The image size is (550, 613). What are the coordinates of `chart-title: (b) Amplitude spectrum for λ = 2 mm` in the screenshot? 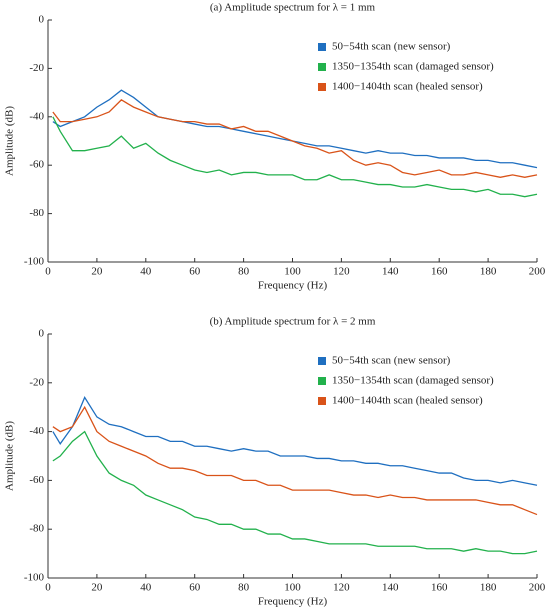 It's located at (293, 322).